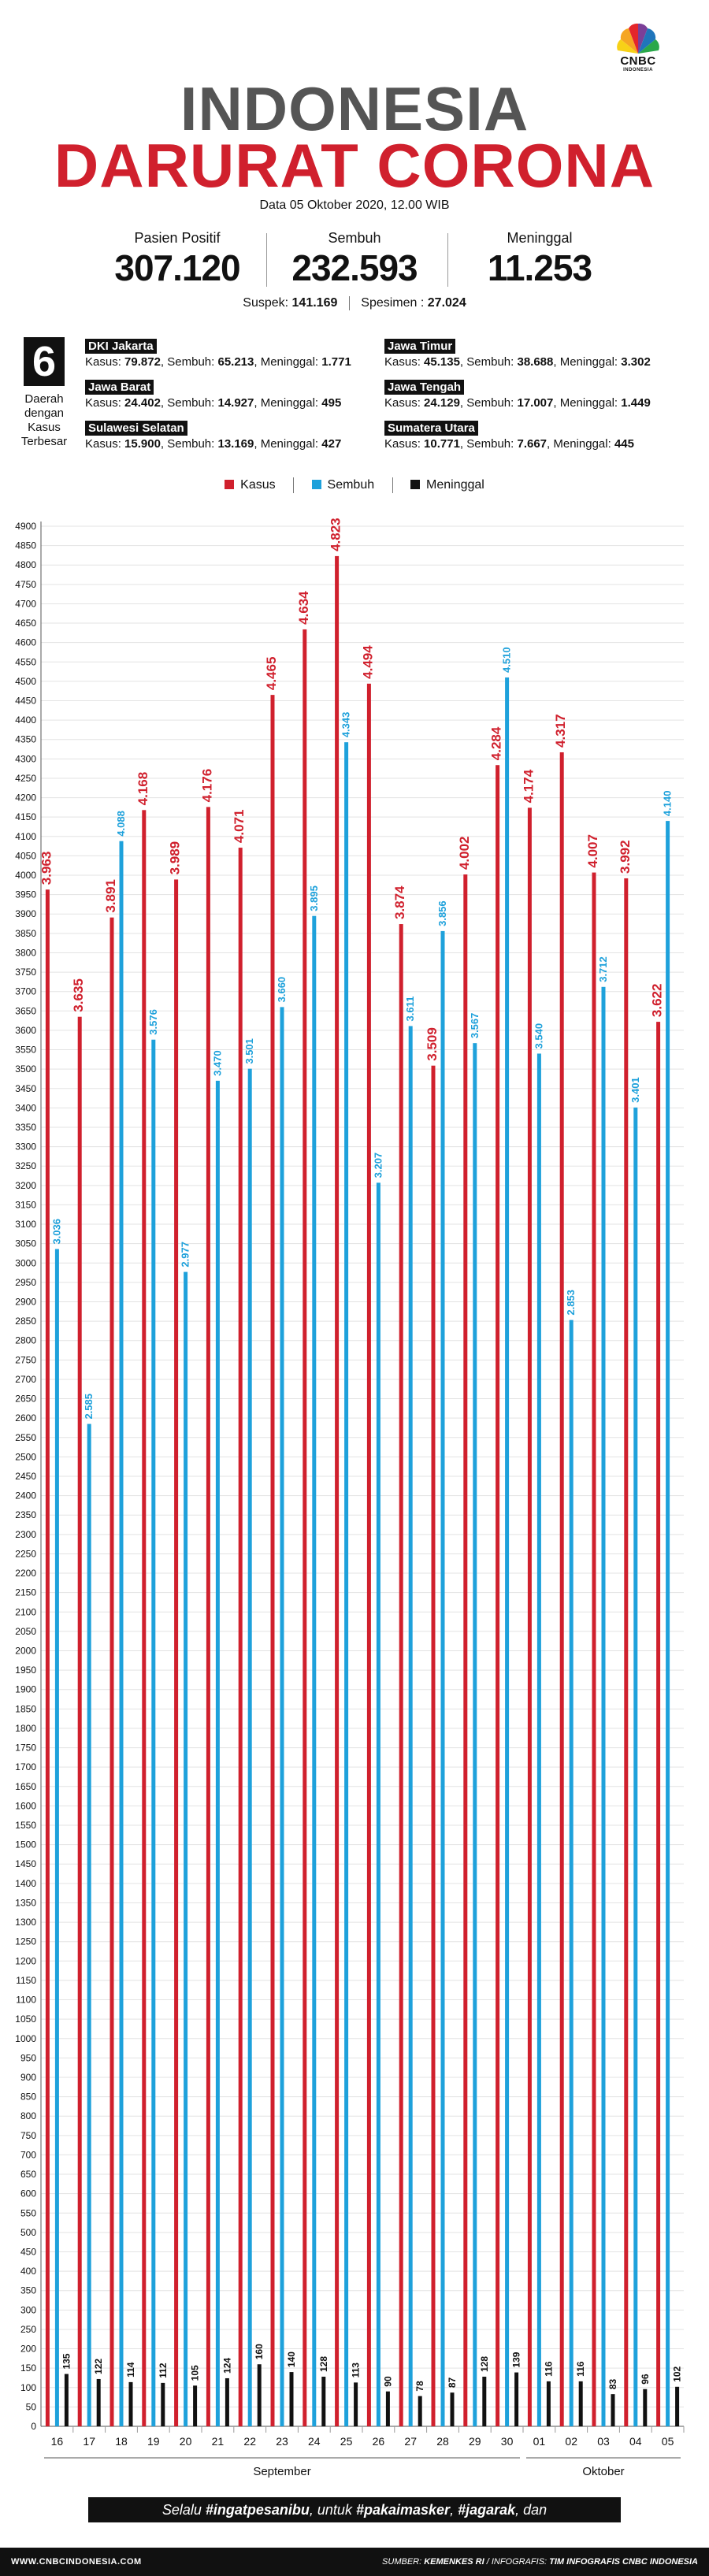 Image resolution: width=709 pixels, height=2576 pixels. What do you see at coordinates (236, 403) in the screenshot?
I see `region-sembuh: 14.927` at bounding box center [236, 403].